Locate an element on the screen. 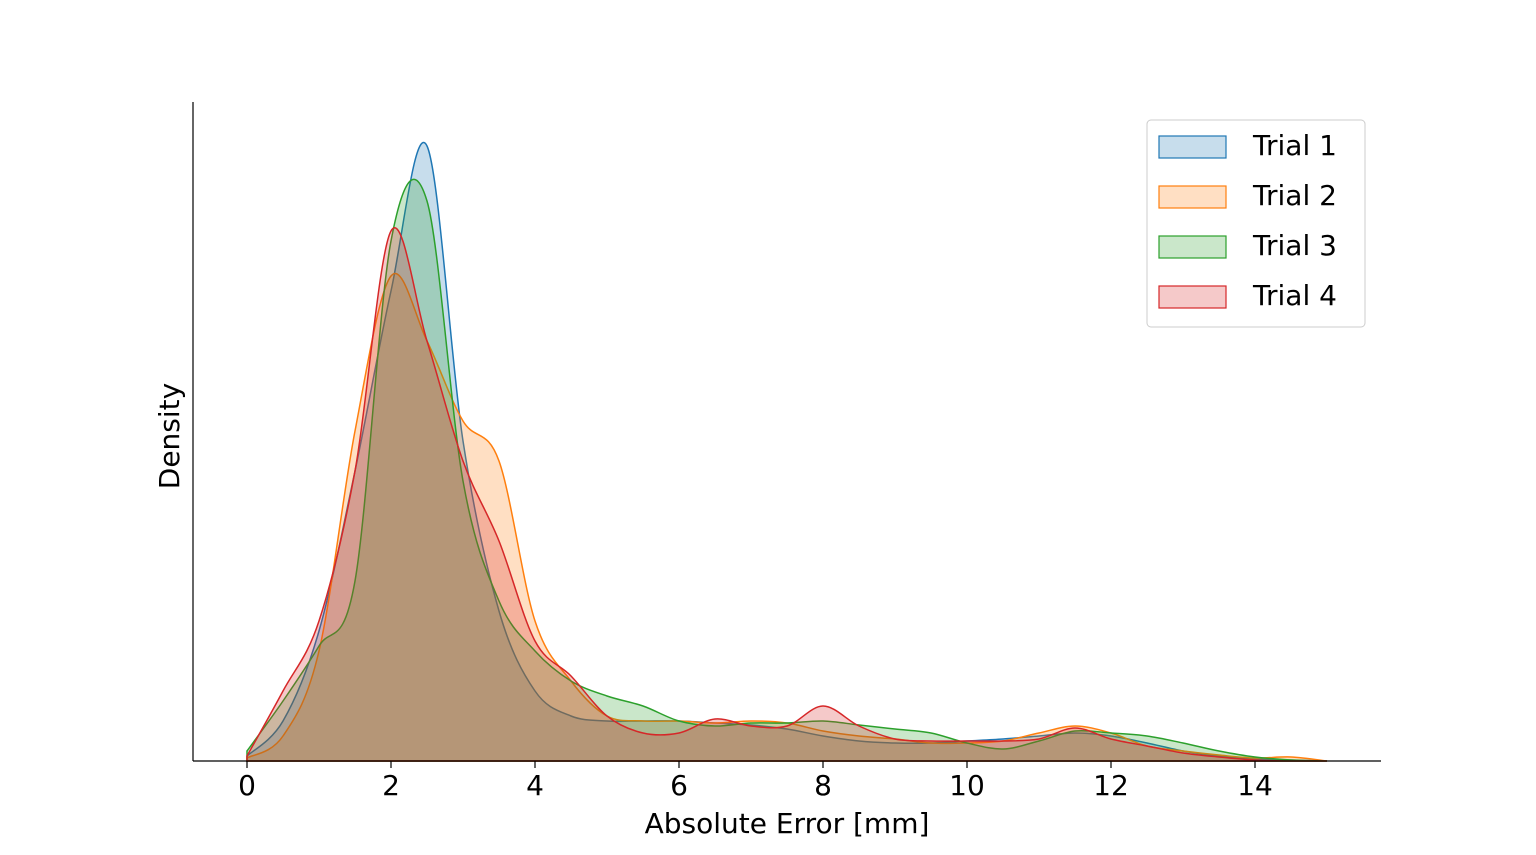  y-axis-label: Density is located at coordinates (169, 436).